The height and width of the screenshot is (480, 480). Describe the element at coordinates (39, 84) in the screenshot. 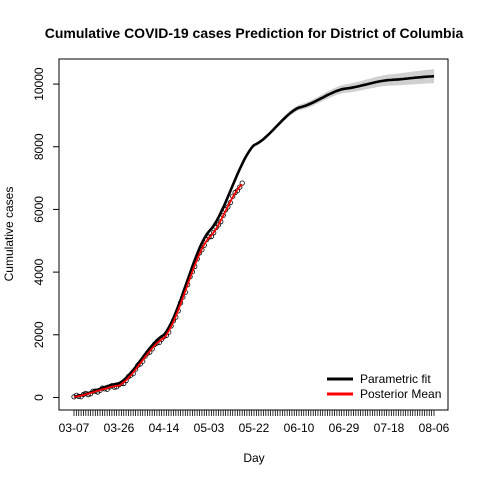

I see `y-tick-label: 10000` at that location.